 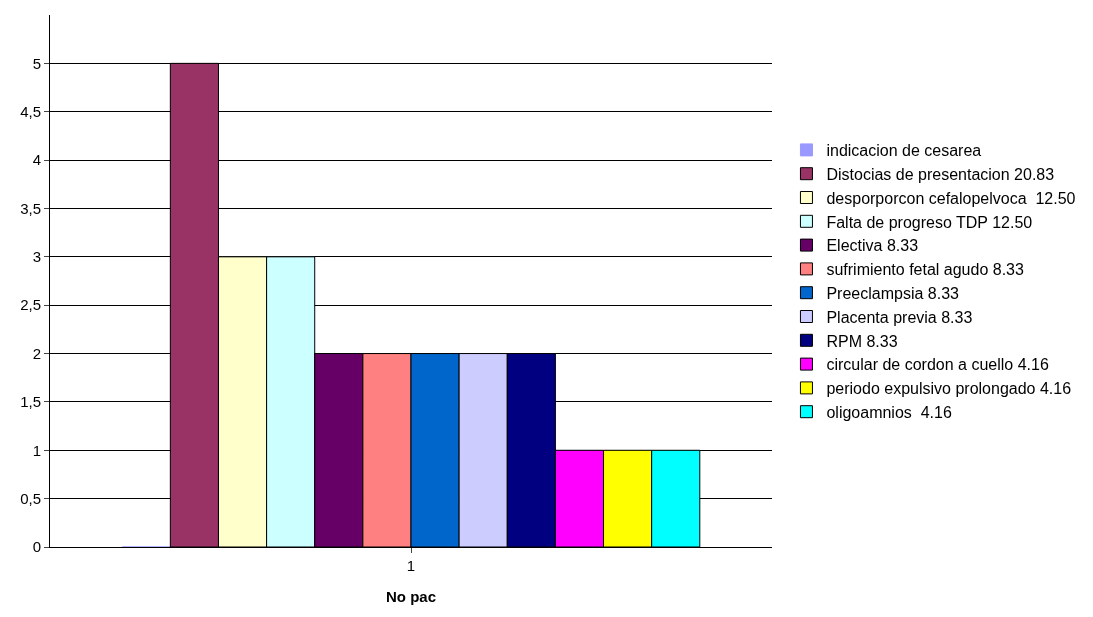 I want to click on legend-label: Distocias de presentacion 20.83, so click(x=940, y=174).